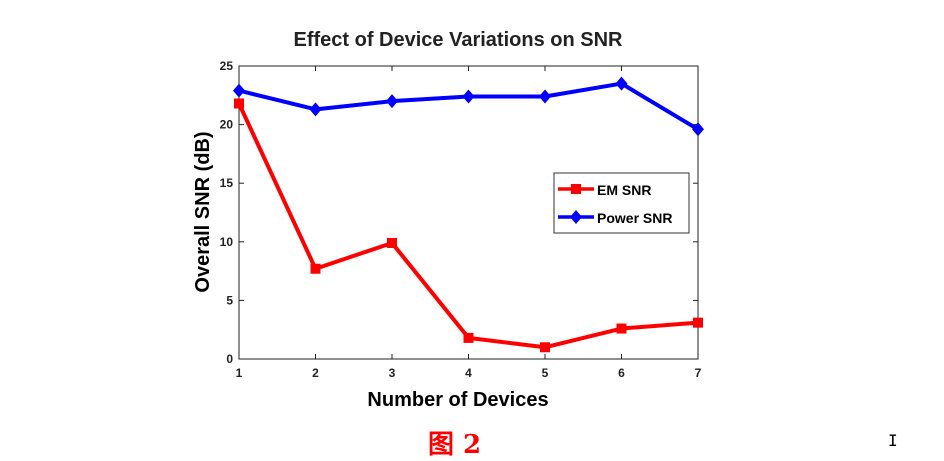 This screenshot has height=461, width=944. What do you see at coordinates (229, 359) in the screenshot?
I see `y-tick-label: 0` at bounding box center [229, 359].